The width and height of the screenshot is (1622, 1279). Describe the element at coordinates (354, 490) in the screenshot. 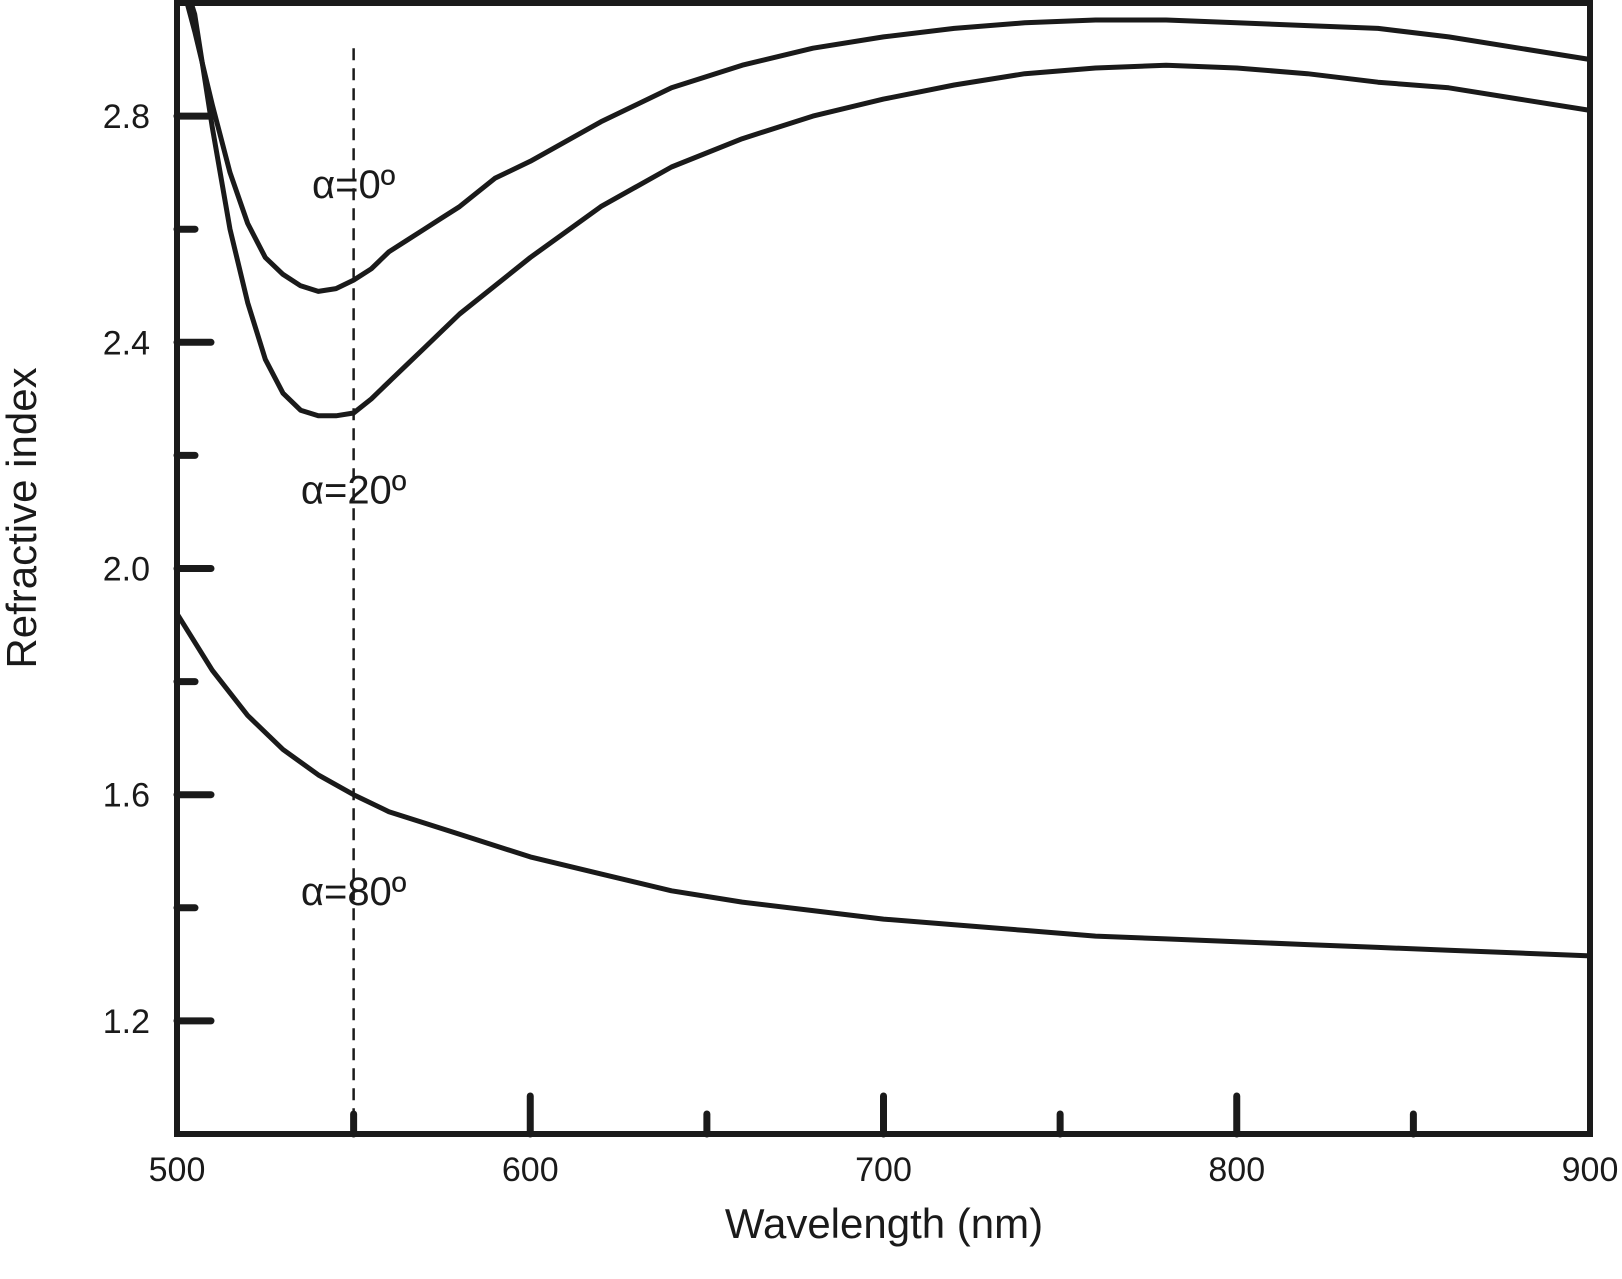

I see `series-annotation-2: α=20º` at that location.